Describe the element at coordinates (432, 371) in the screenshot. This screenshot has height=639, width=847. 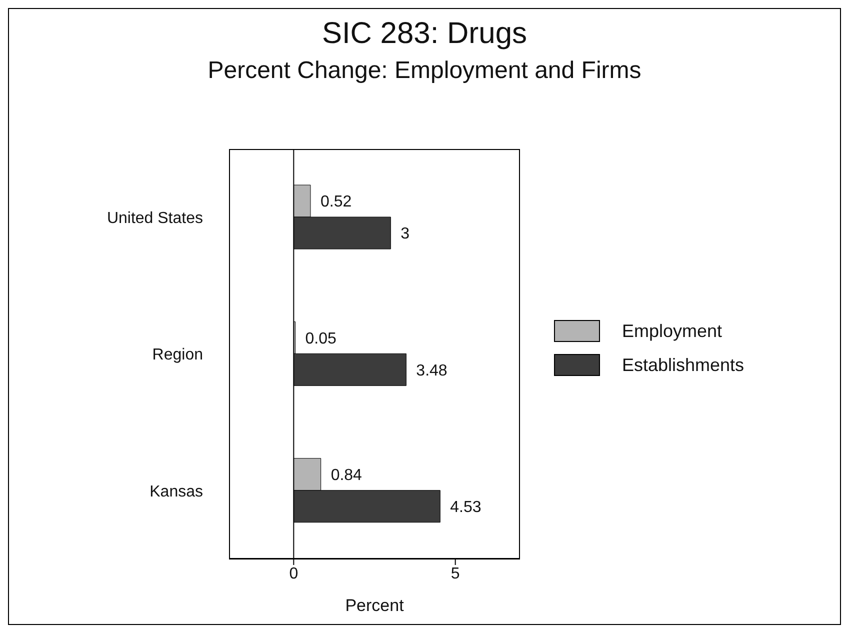
I see `data-label: 3.48` at that location.